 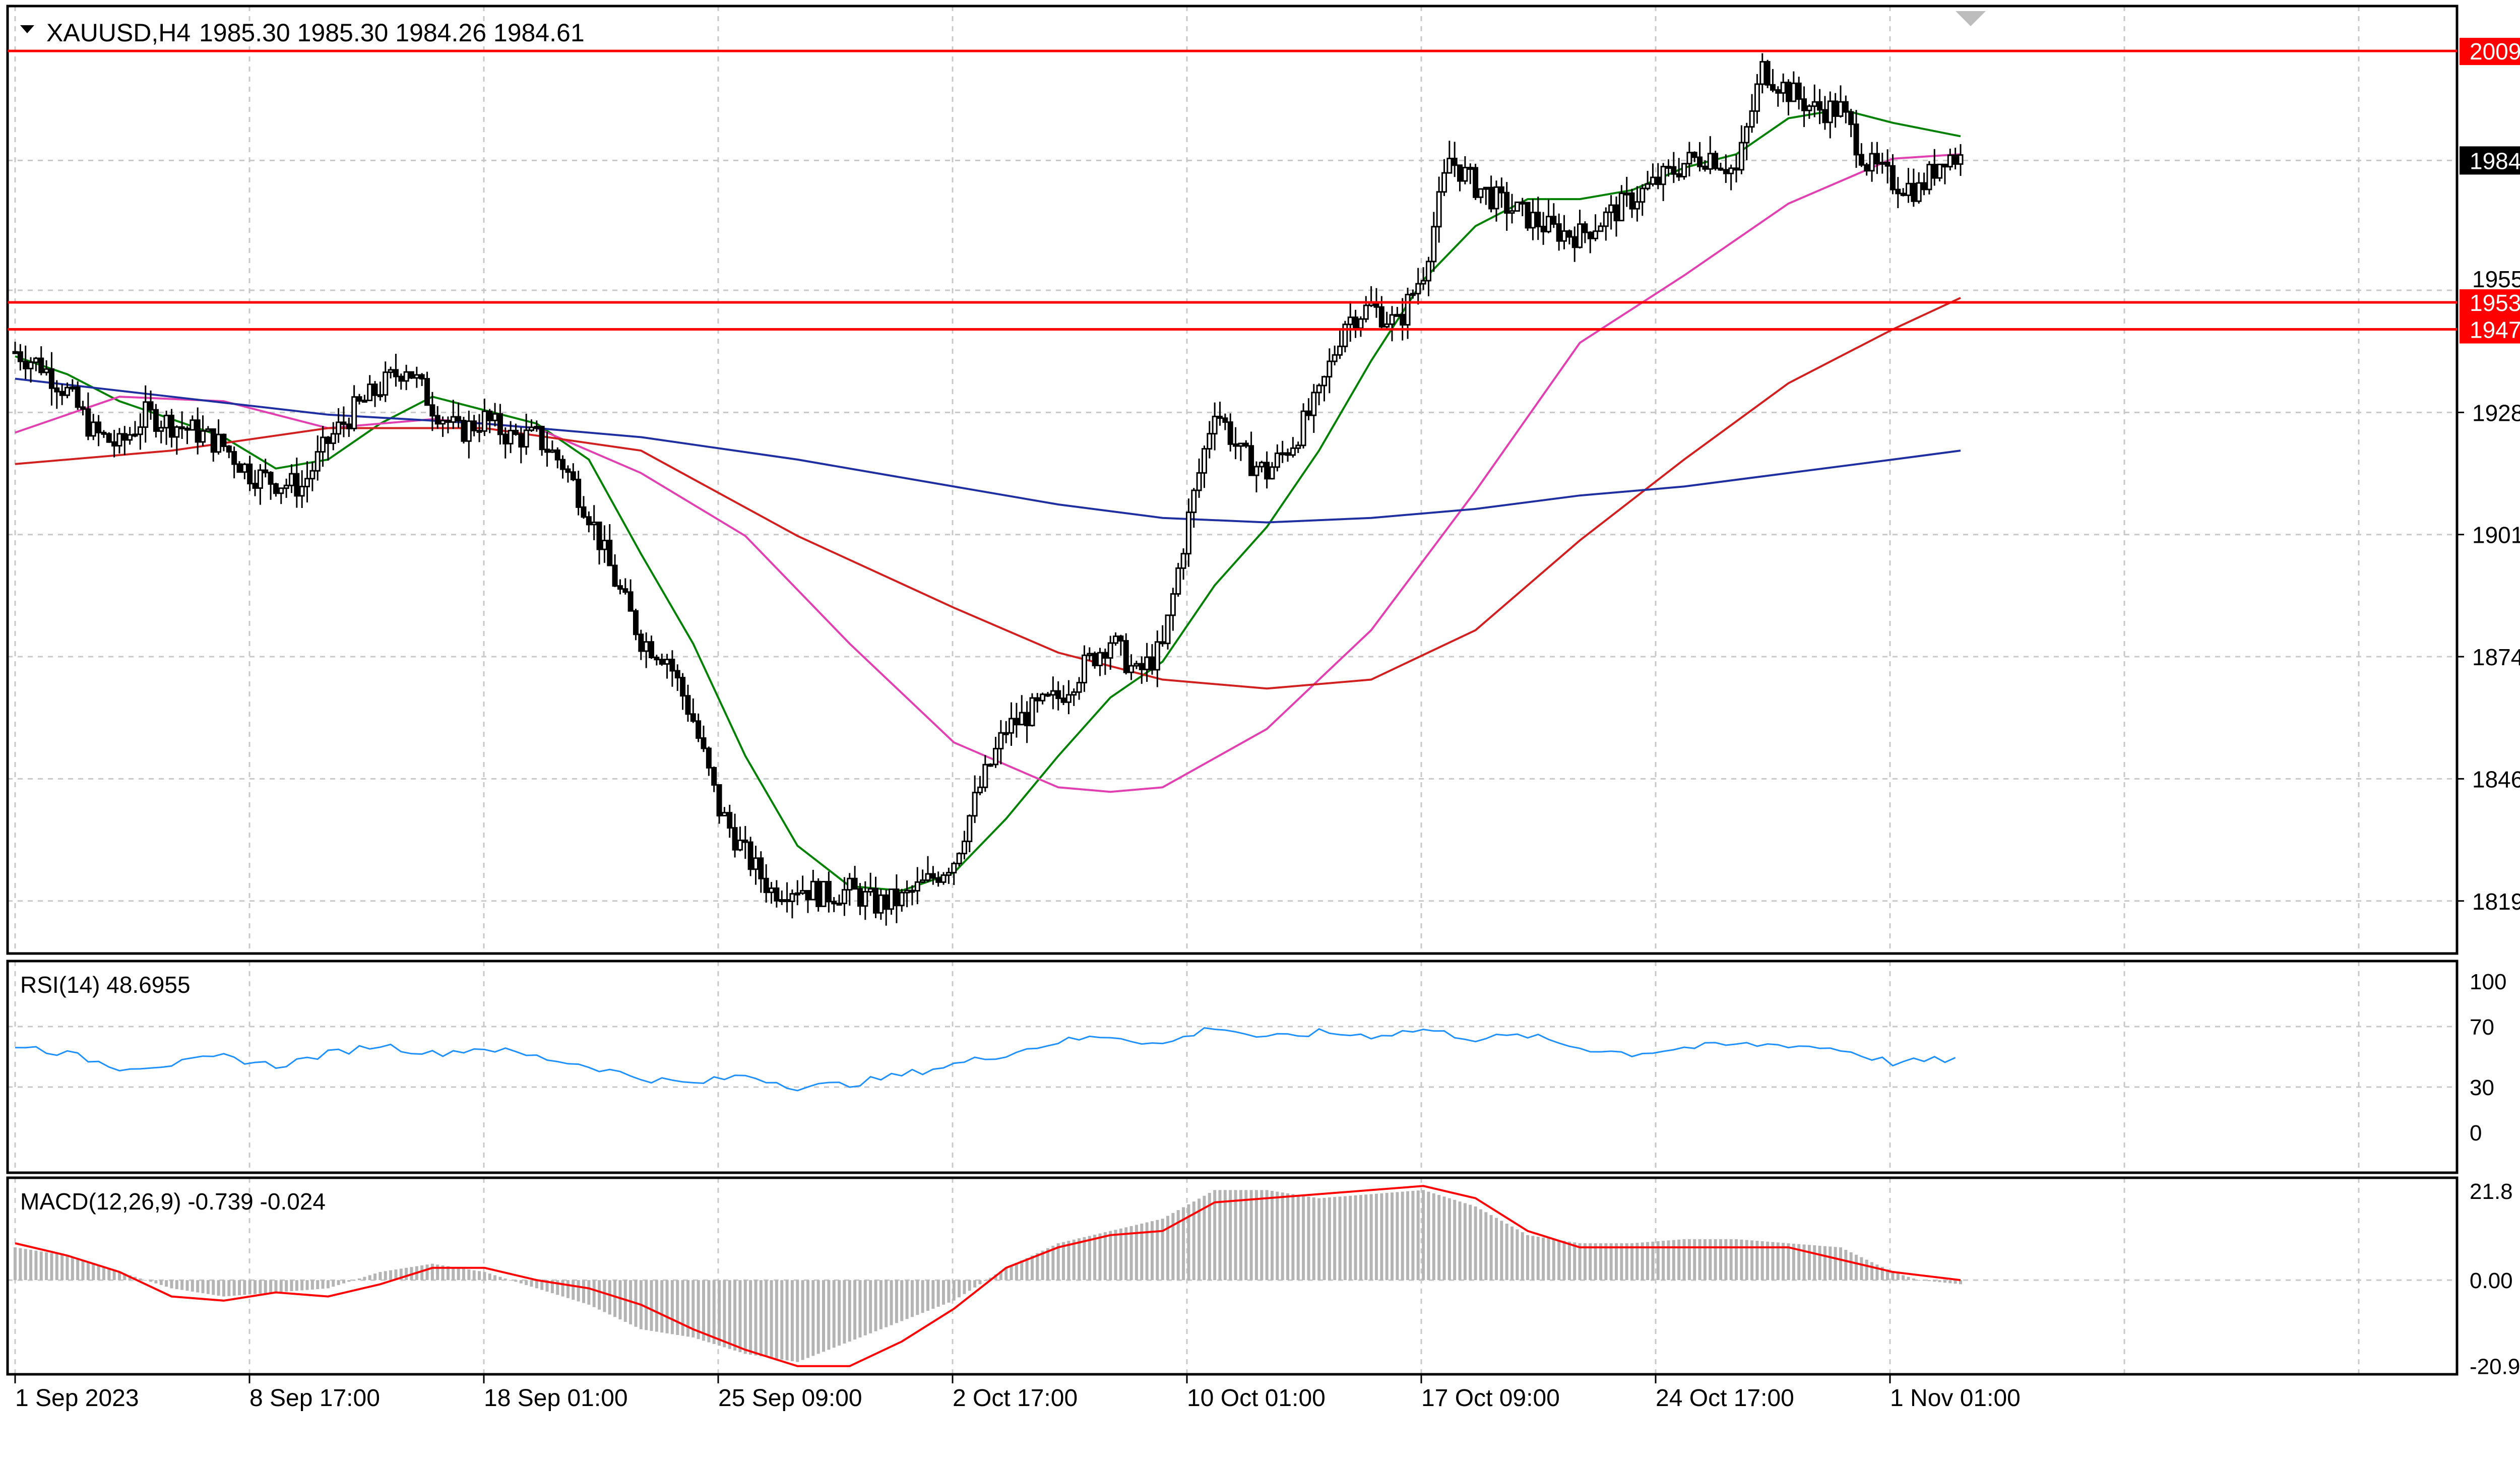 I want to click on rsi-panel, so click(x=1232, y=1067).